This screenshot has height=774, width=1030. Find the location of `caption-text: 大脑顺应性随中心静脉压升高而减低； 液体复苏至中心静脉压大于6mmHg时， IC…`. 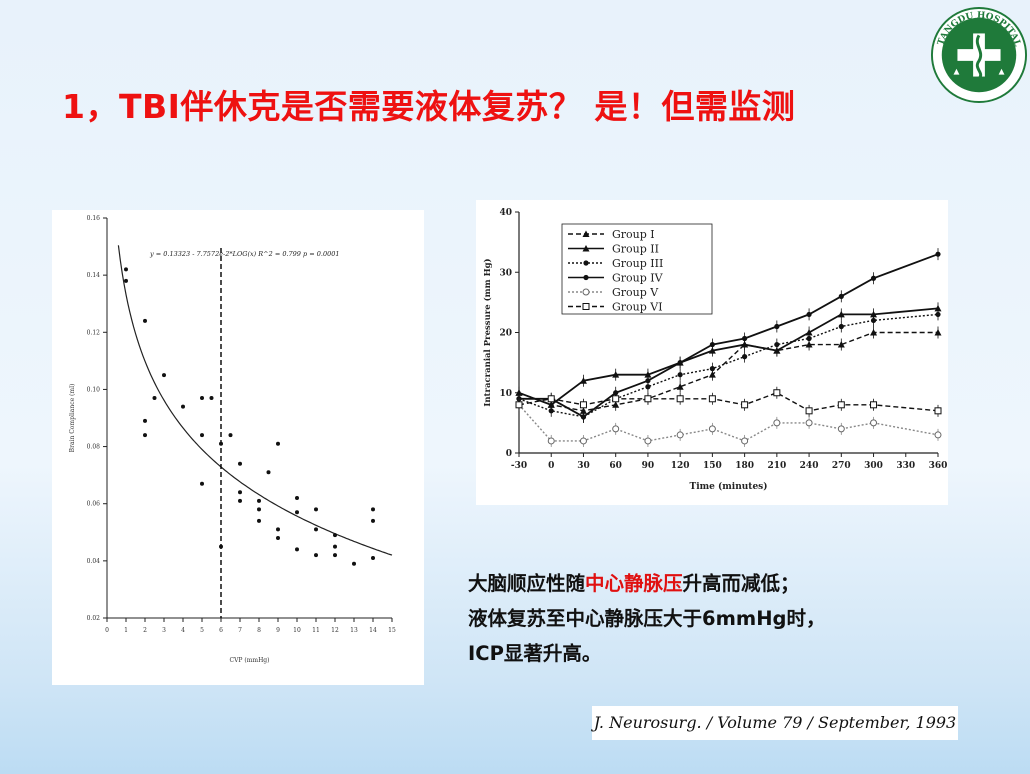

caption-text: 大脑顺应性随中心静脉压升高而减低； 液体复苏至中心静脉压大于6mmHg时， IC… is located at coordinates (728, 618).